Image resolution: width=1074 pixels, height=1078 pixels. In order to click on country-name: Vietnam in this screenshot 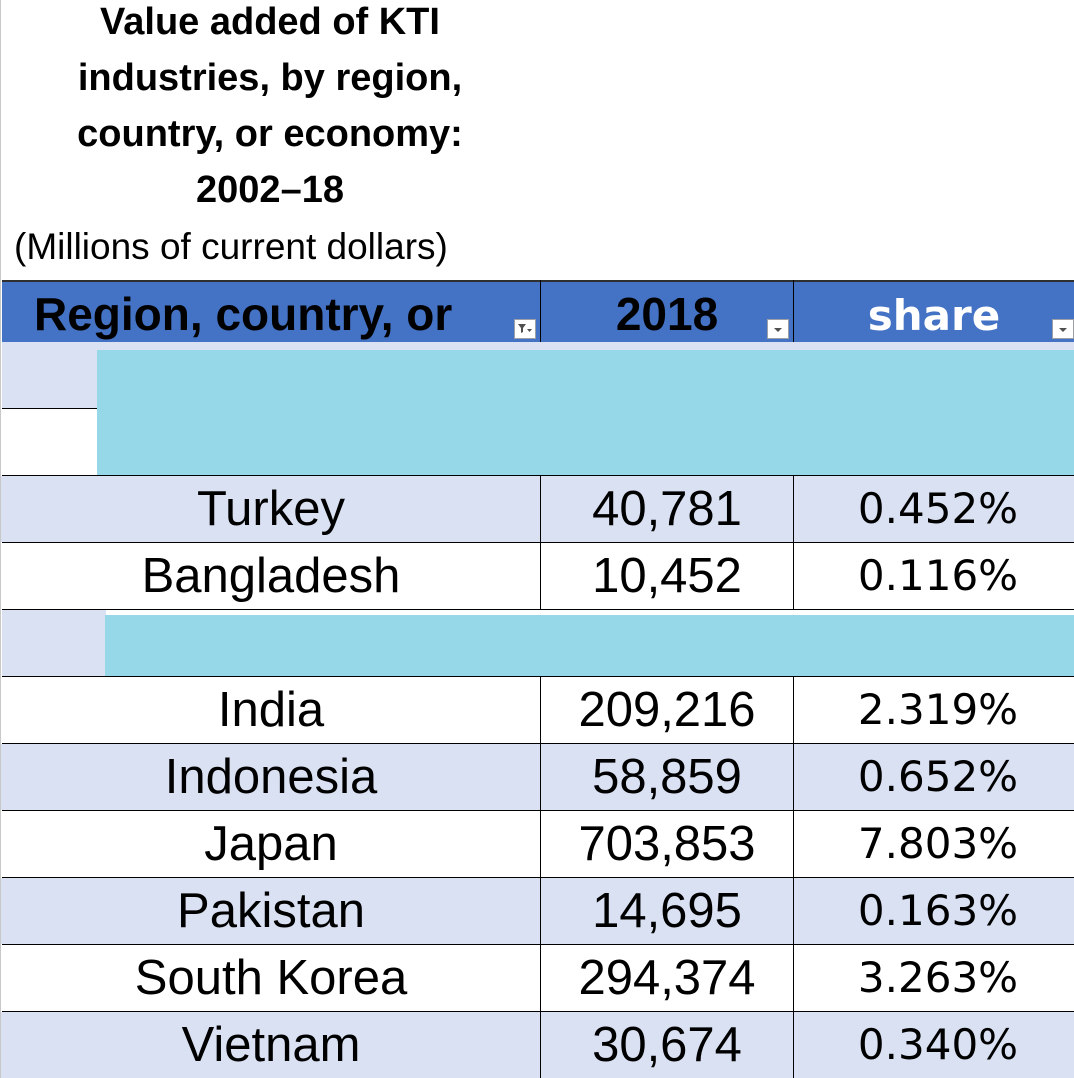, I will do `click(271, 1045)`.